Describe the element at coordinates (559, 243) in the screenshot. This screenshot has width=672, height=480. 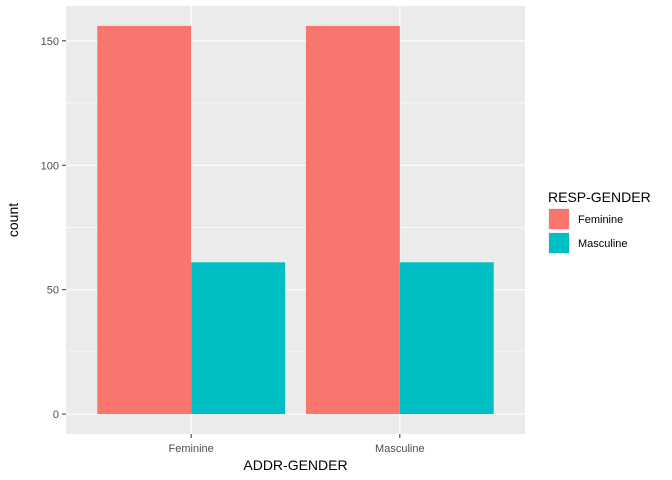
I see `legend-key-masculine` at that location.